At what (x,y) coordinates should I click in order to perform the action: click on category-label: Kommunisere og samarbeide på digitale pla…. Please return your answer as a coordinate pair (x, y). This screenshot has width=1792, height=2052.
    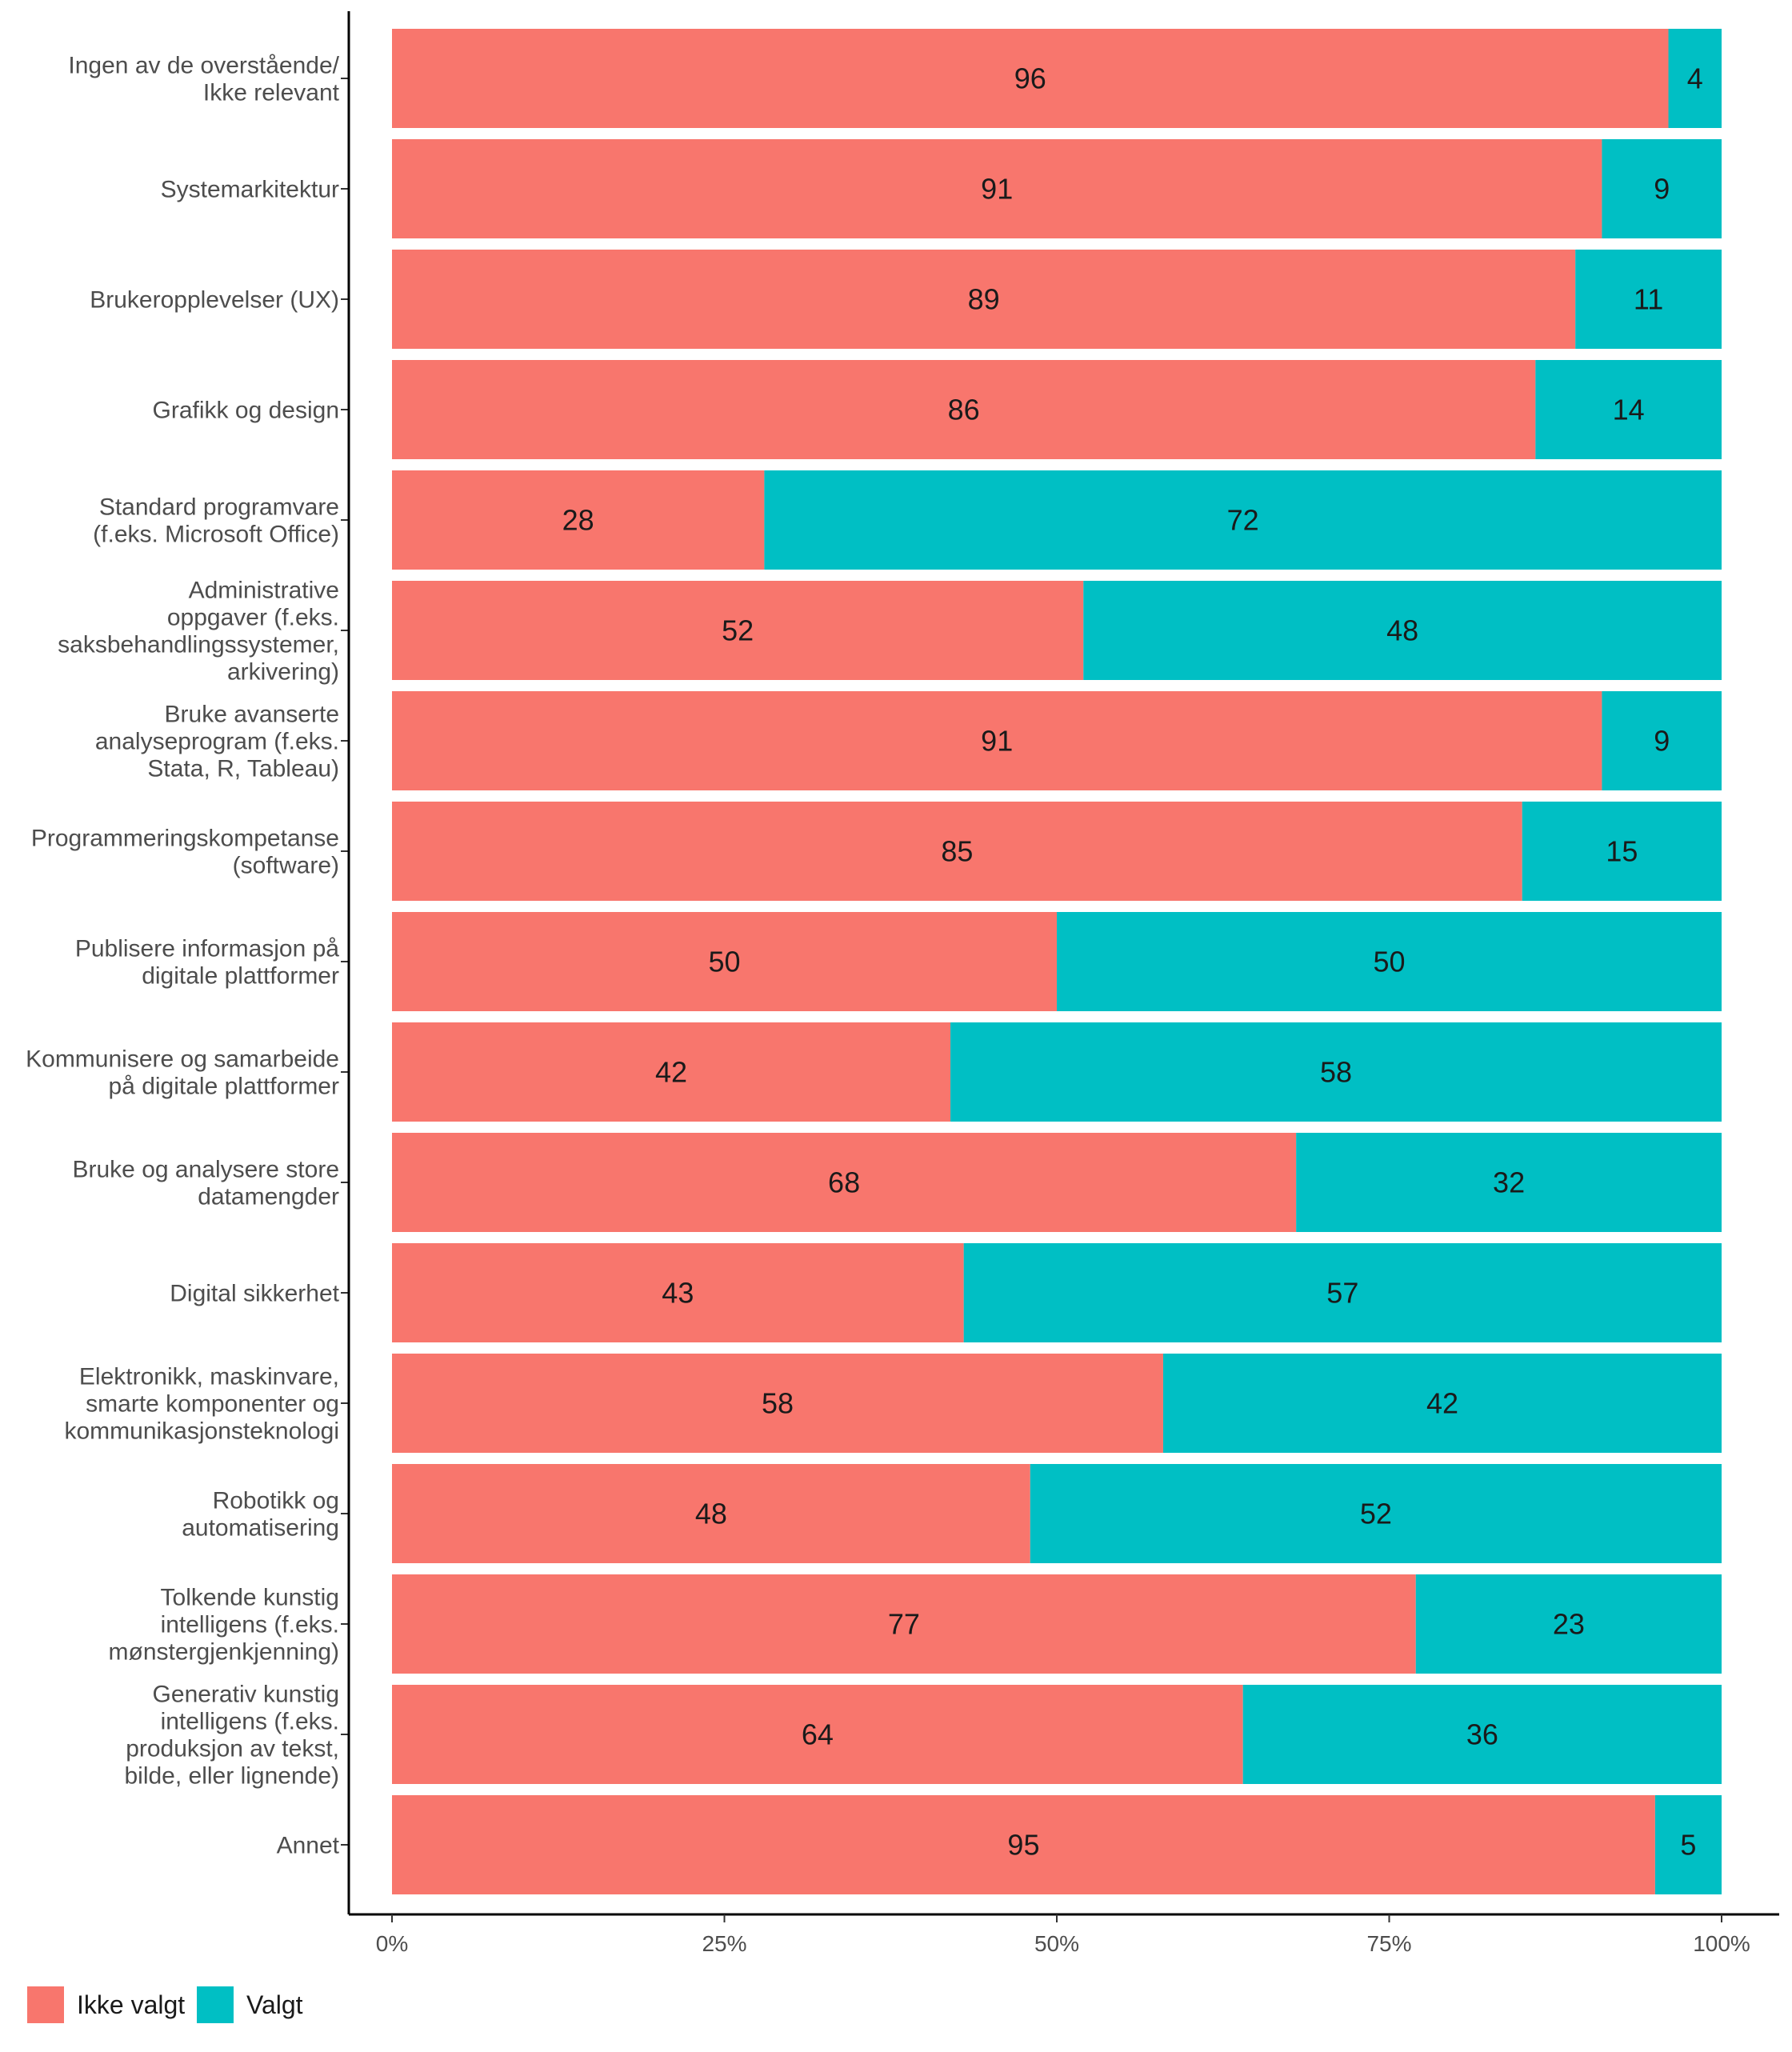
    Looking at the image, I should click on (182, 1073).